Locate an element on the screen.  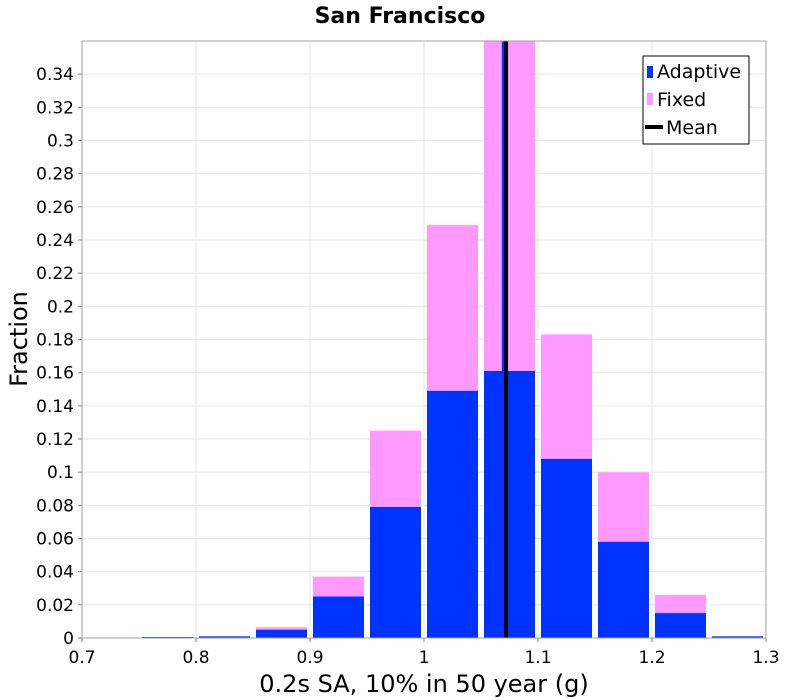
y-tick-label: 0.12 is located at coordinates (55, 440).